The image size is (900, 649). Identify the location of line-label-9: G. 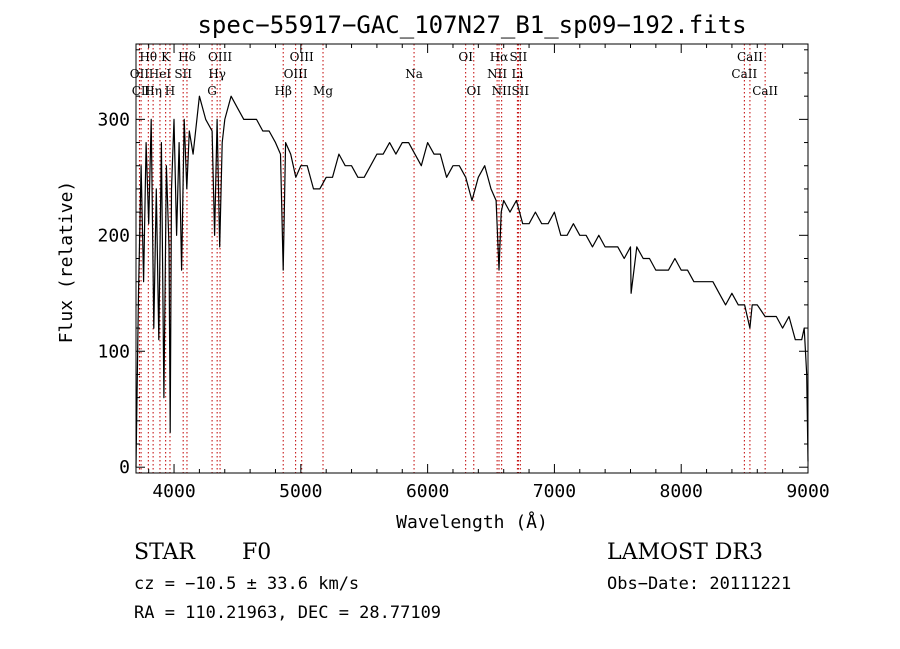
(212, 91).